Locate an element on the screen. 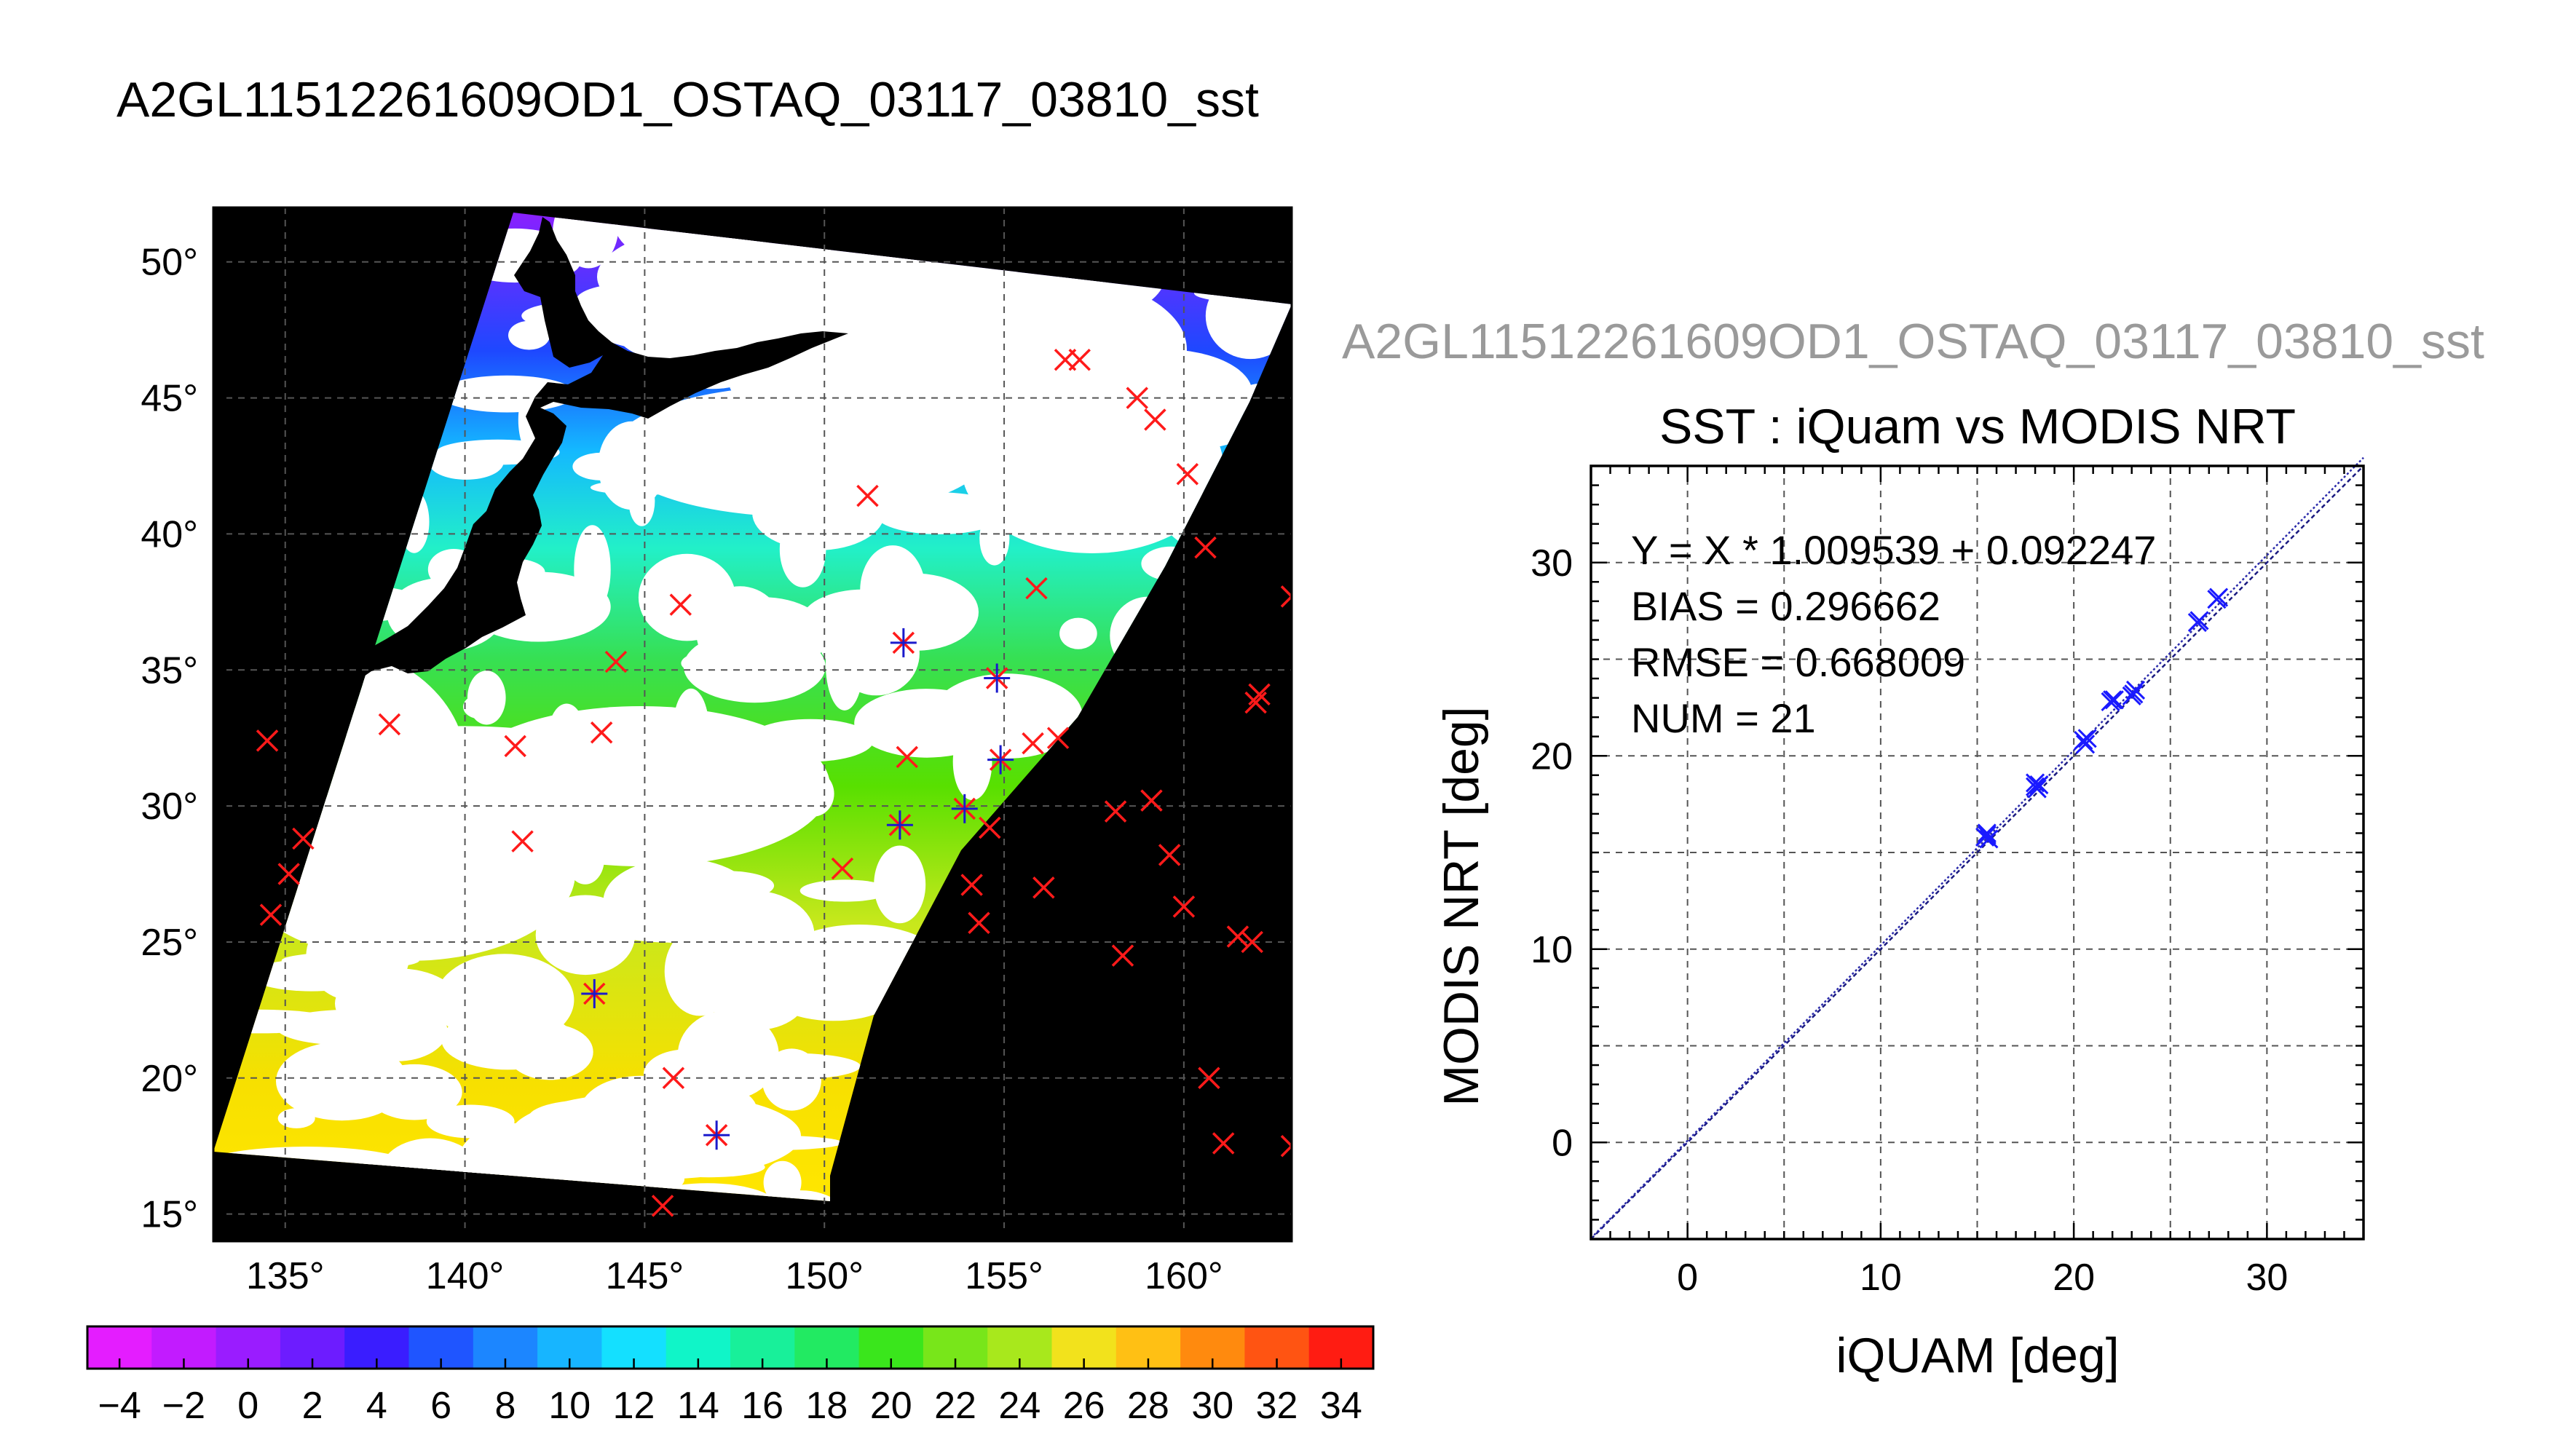  colorbar-tick-label: 8 is located at coordinates (505, 1406).